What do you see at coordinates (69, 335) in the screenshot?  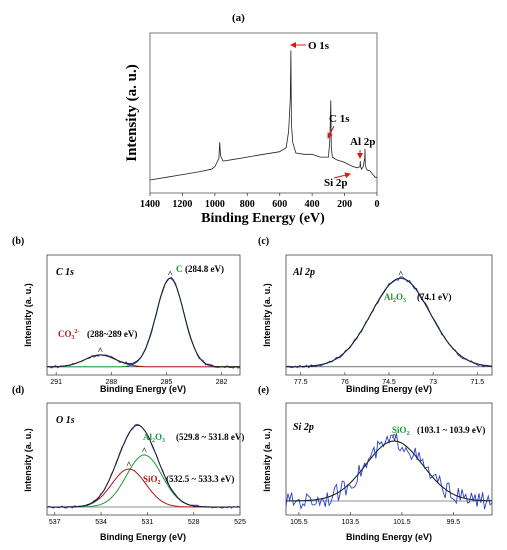 I see `b-co3-label: CO32-` at bounding box center [69, 335].